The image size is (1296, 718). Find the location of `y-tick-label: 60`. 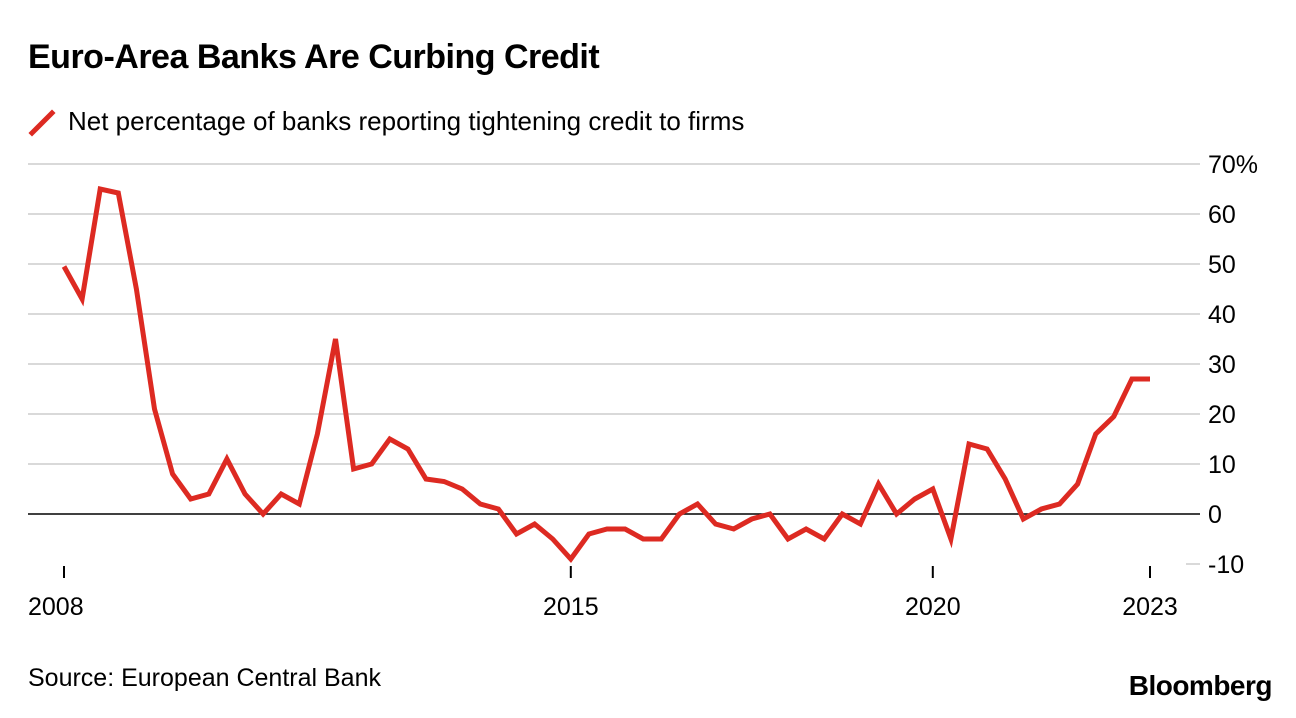

y-tick-label: 60 is located at coordinates (1222, 215).